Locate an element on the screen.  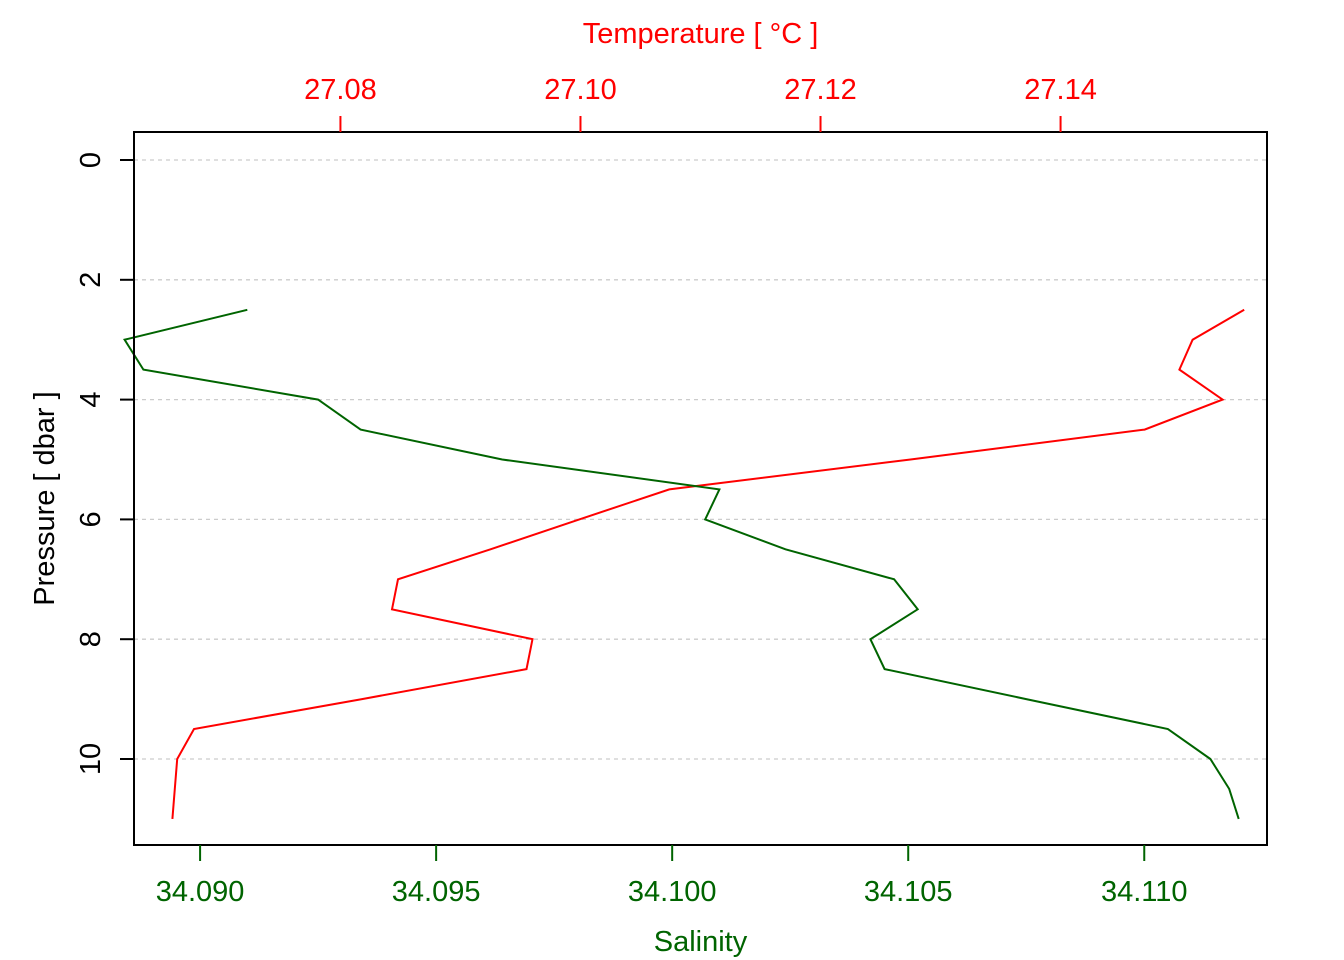
top-tick-label: 27.08 is located at coordinates (340, 90).